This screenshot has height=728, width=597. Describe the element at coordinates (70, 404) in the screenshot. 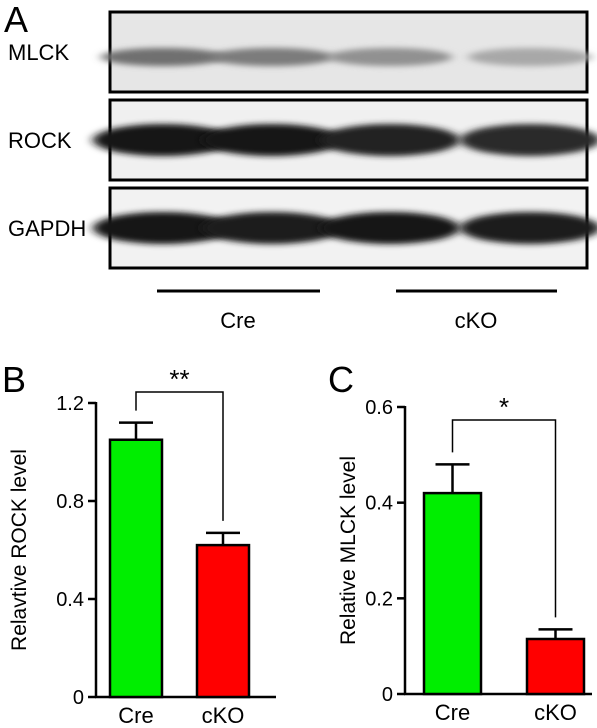

I see `y-tick-label: 1.2` at that location.